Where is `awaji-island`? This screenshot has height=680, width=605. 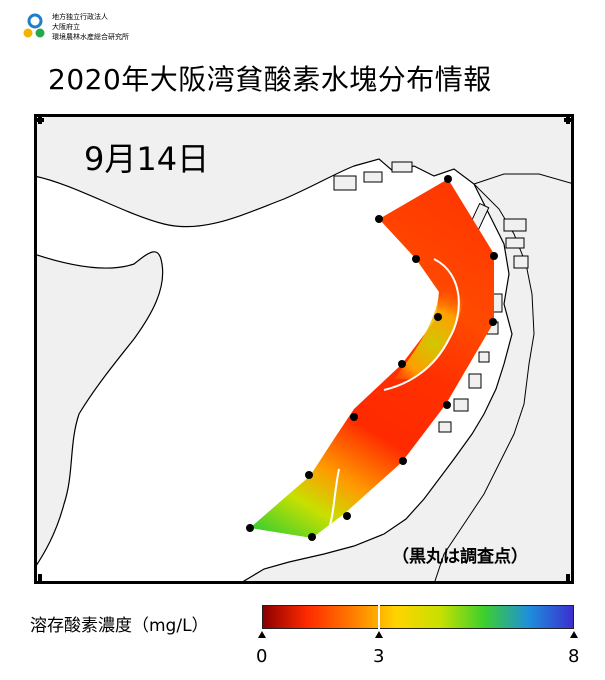 awaji-island is located at coordinates (99, 411).